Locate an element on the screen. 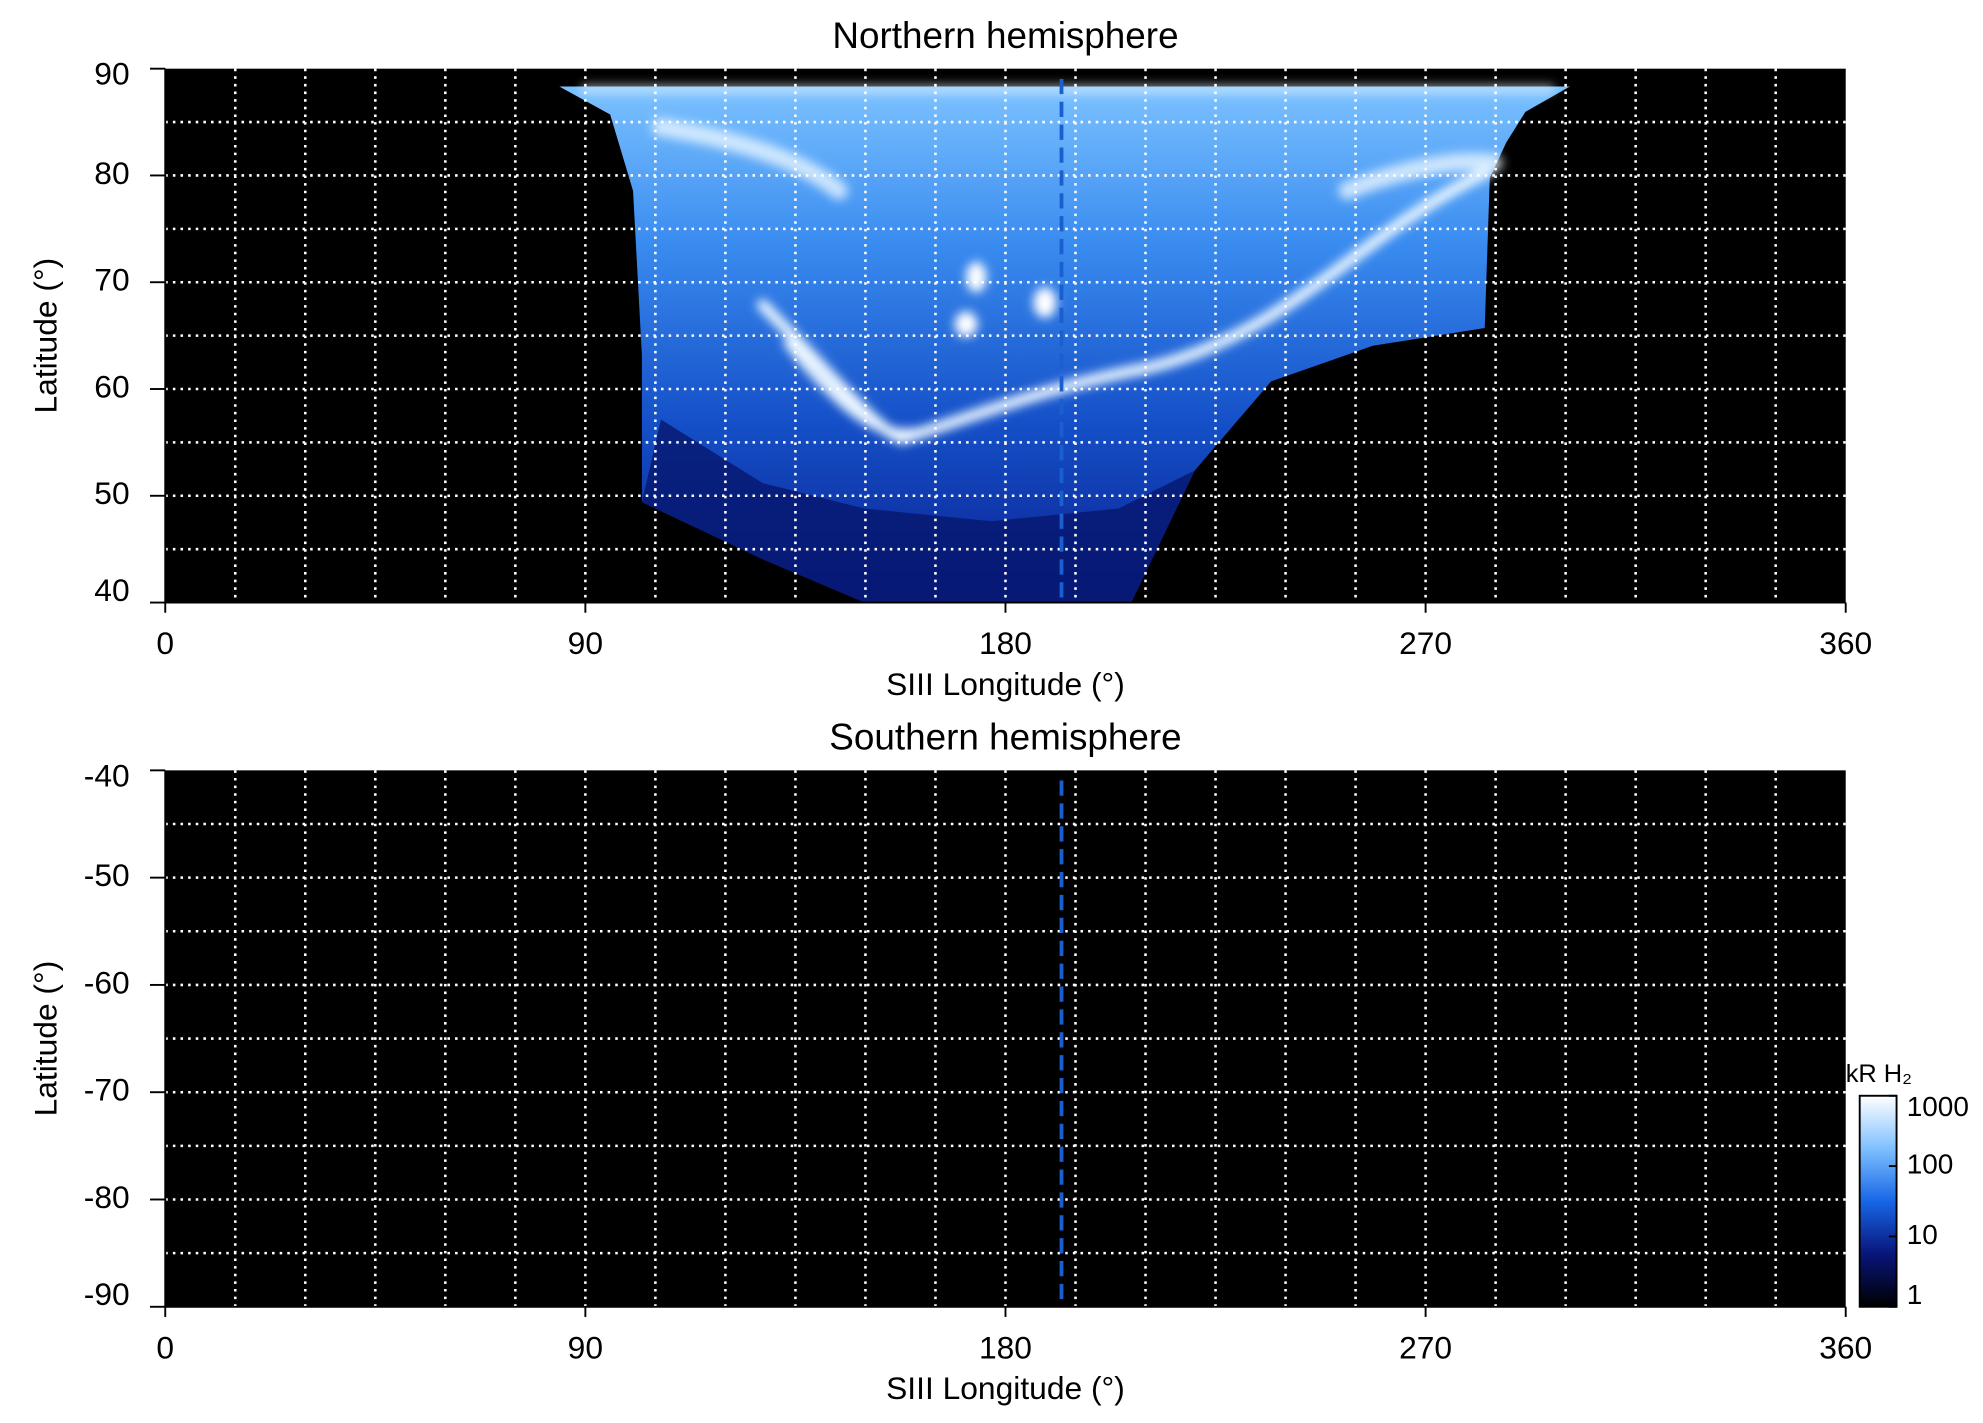  y-tick-label: -50 is located at coordinates (107, 875).